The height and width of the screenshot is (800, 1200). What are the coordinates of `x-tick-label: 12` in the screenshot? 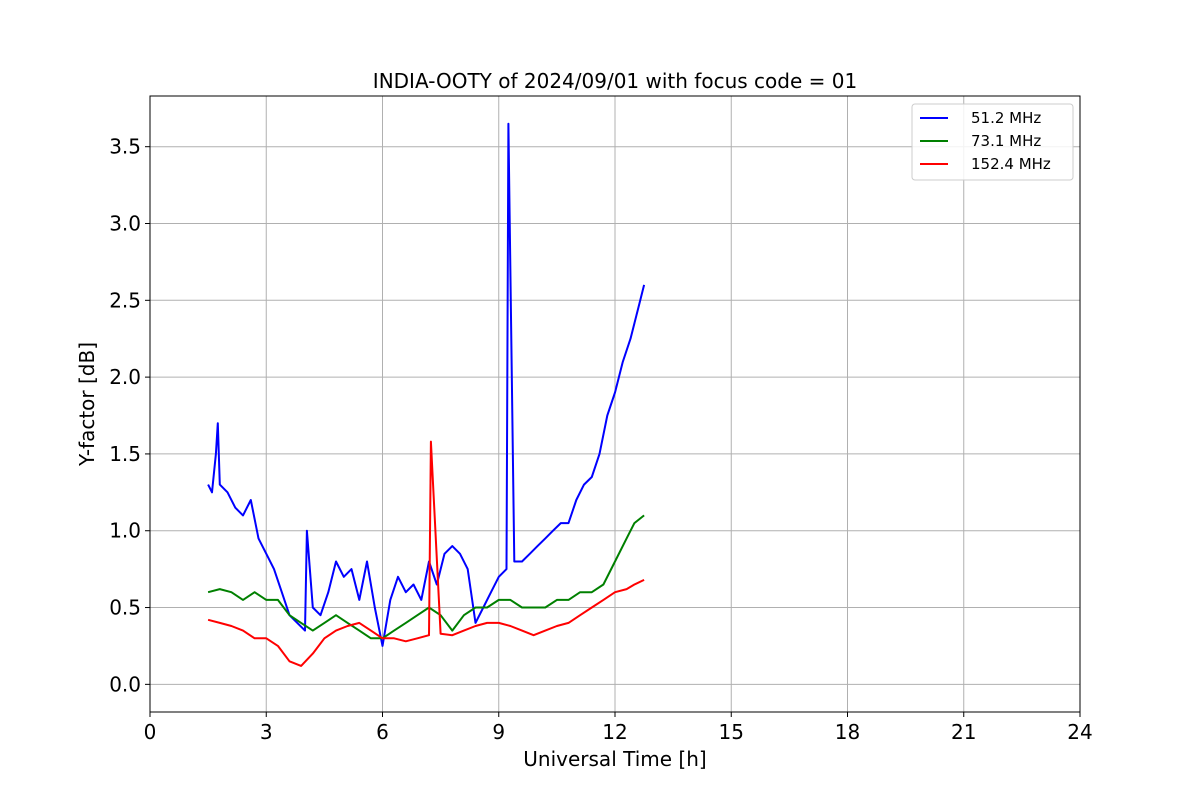 It's located at (614, 732).